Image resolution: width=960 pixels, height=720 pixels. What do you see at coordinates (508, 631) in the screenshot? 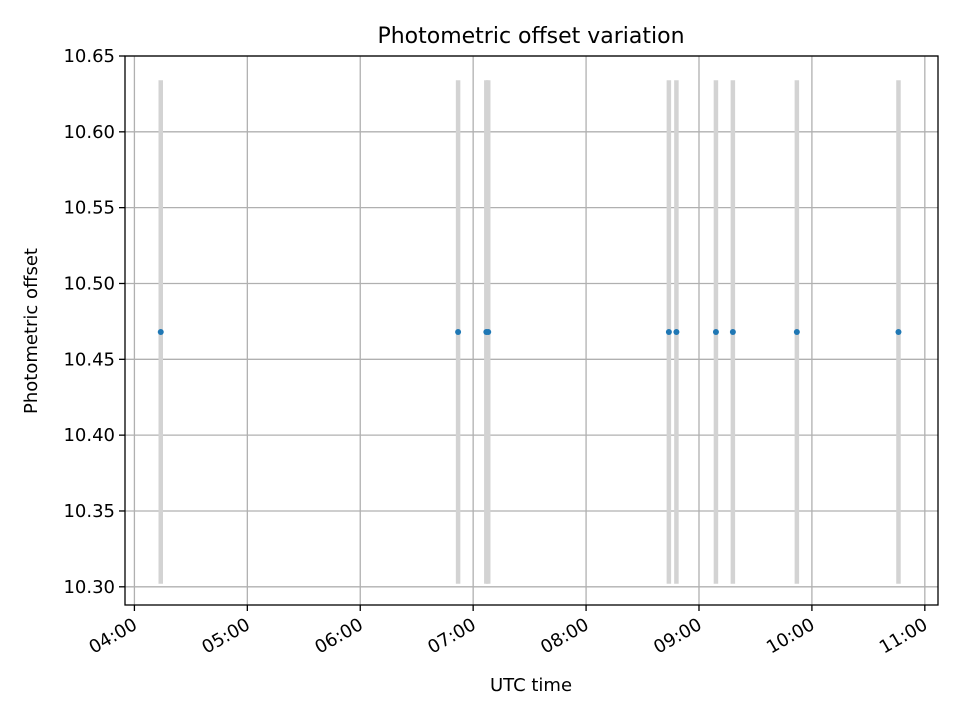
I see `x-axis-ticks: 04:00 05:00 06:00 07:00 08:00 09:00 10:00 11:00` at bounding box center [508, 631].